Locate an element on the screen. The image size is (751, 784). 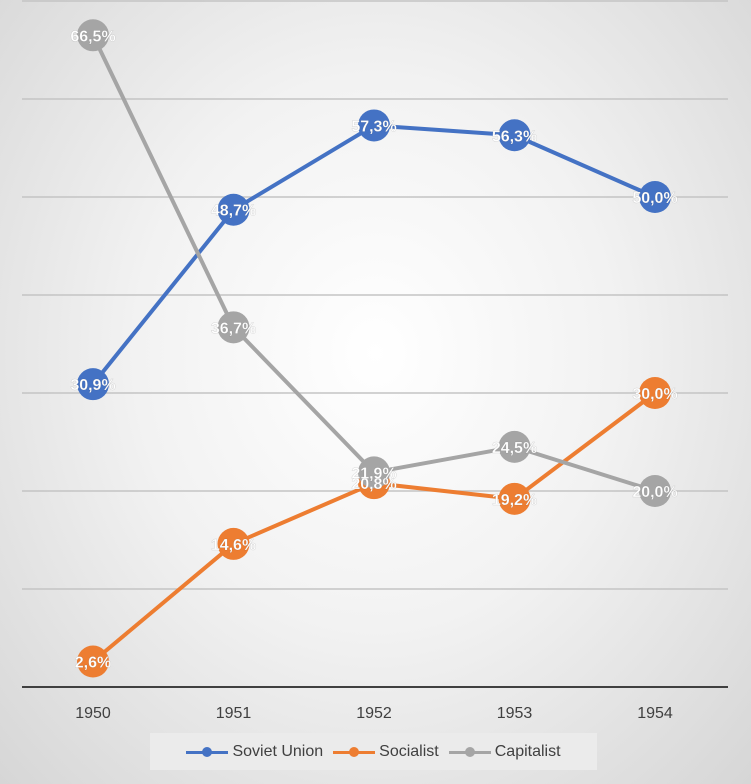
legend-label-socialist: Socialist is located at coordinates (409, 751).